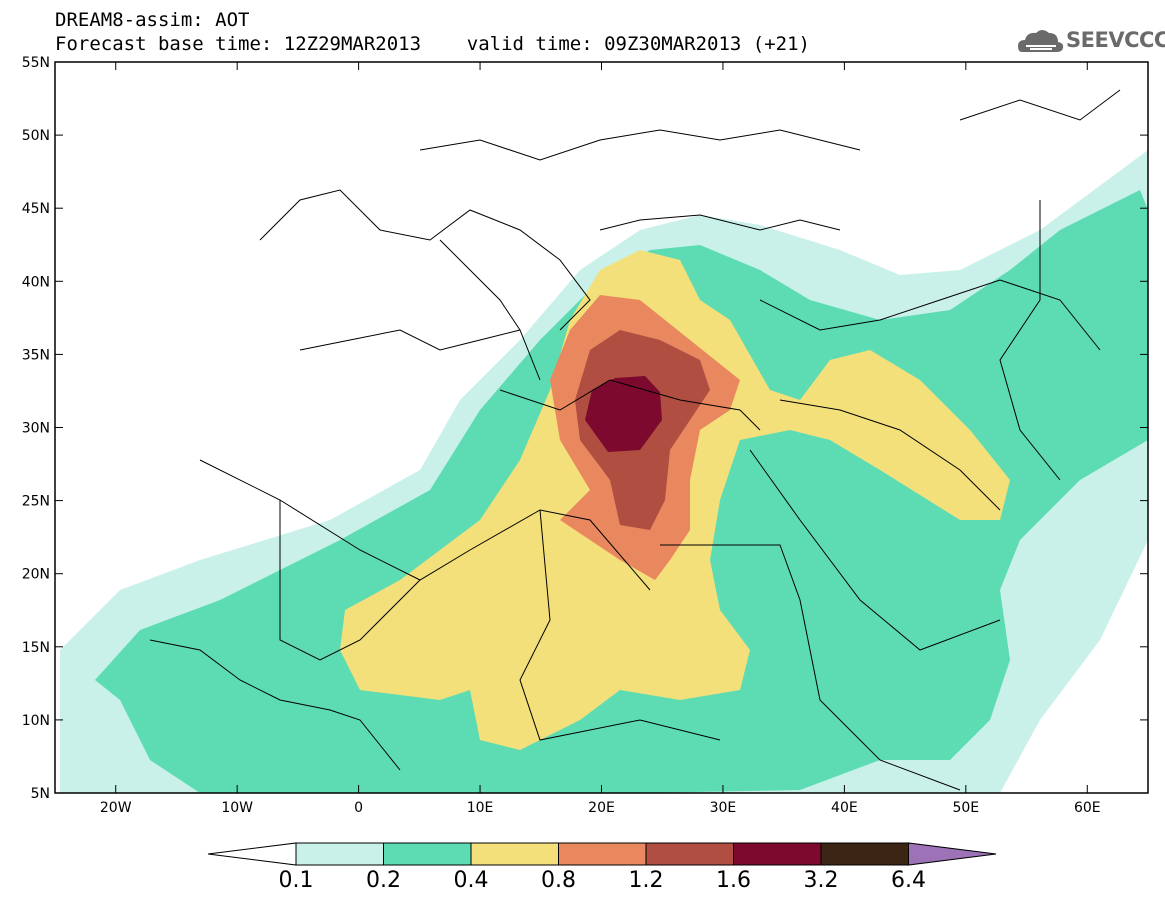 The height and width of the screenshot is (905, 1165). What do you see at coordinates (36, 721) in the screenshot?
I see `lat-label: 10N` at bounding box center [36, 721].